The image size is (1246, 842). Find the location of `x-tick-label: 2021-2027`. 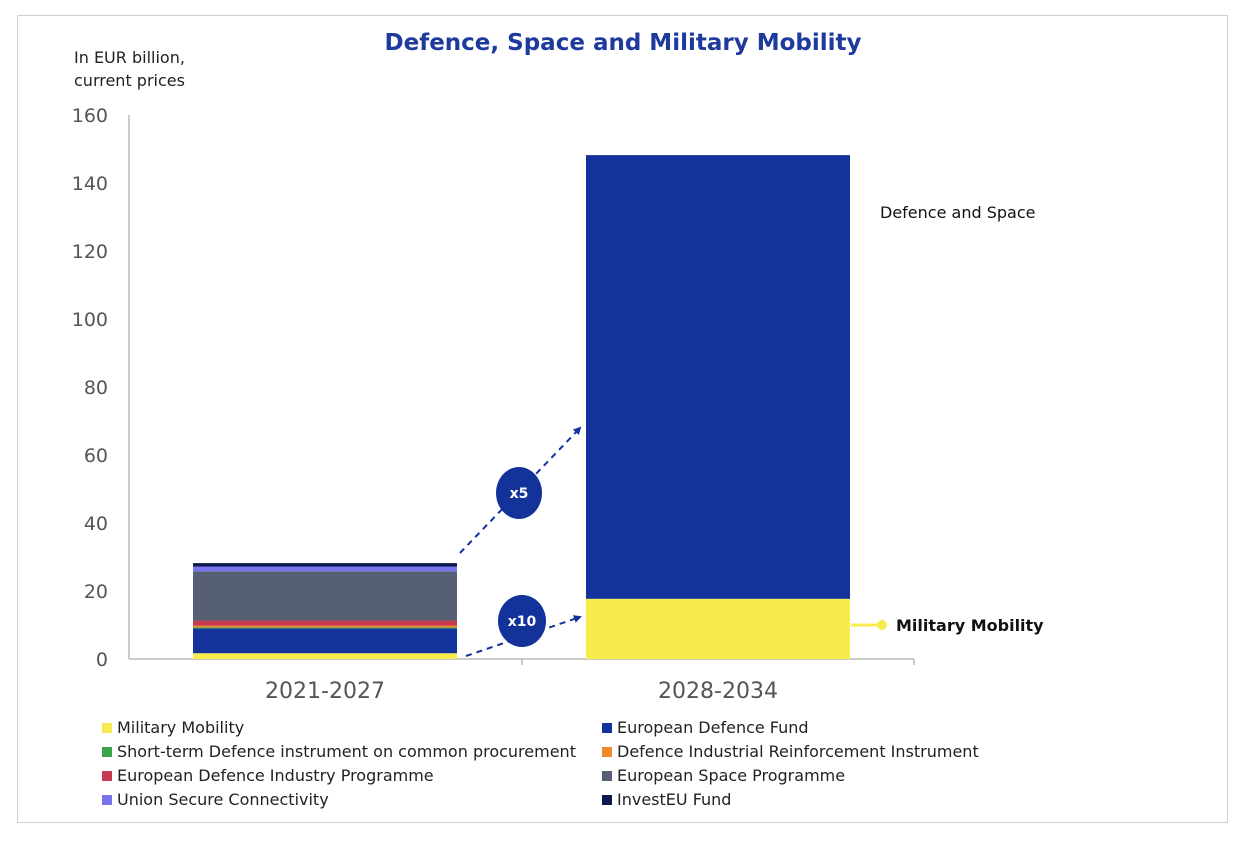

x-tick-label: 2021-2027 is located at coordinates (325, 691).